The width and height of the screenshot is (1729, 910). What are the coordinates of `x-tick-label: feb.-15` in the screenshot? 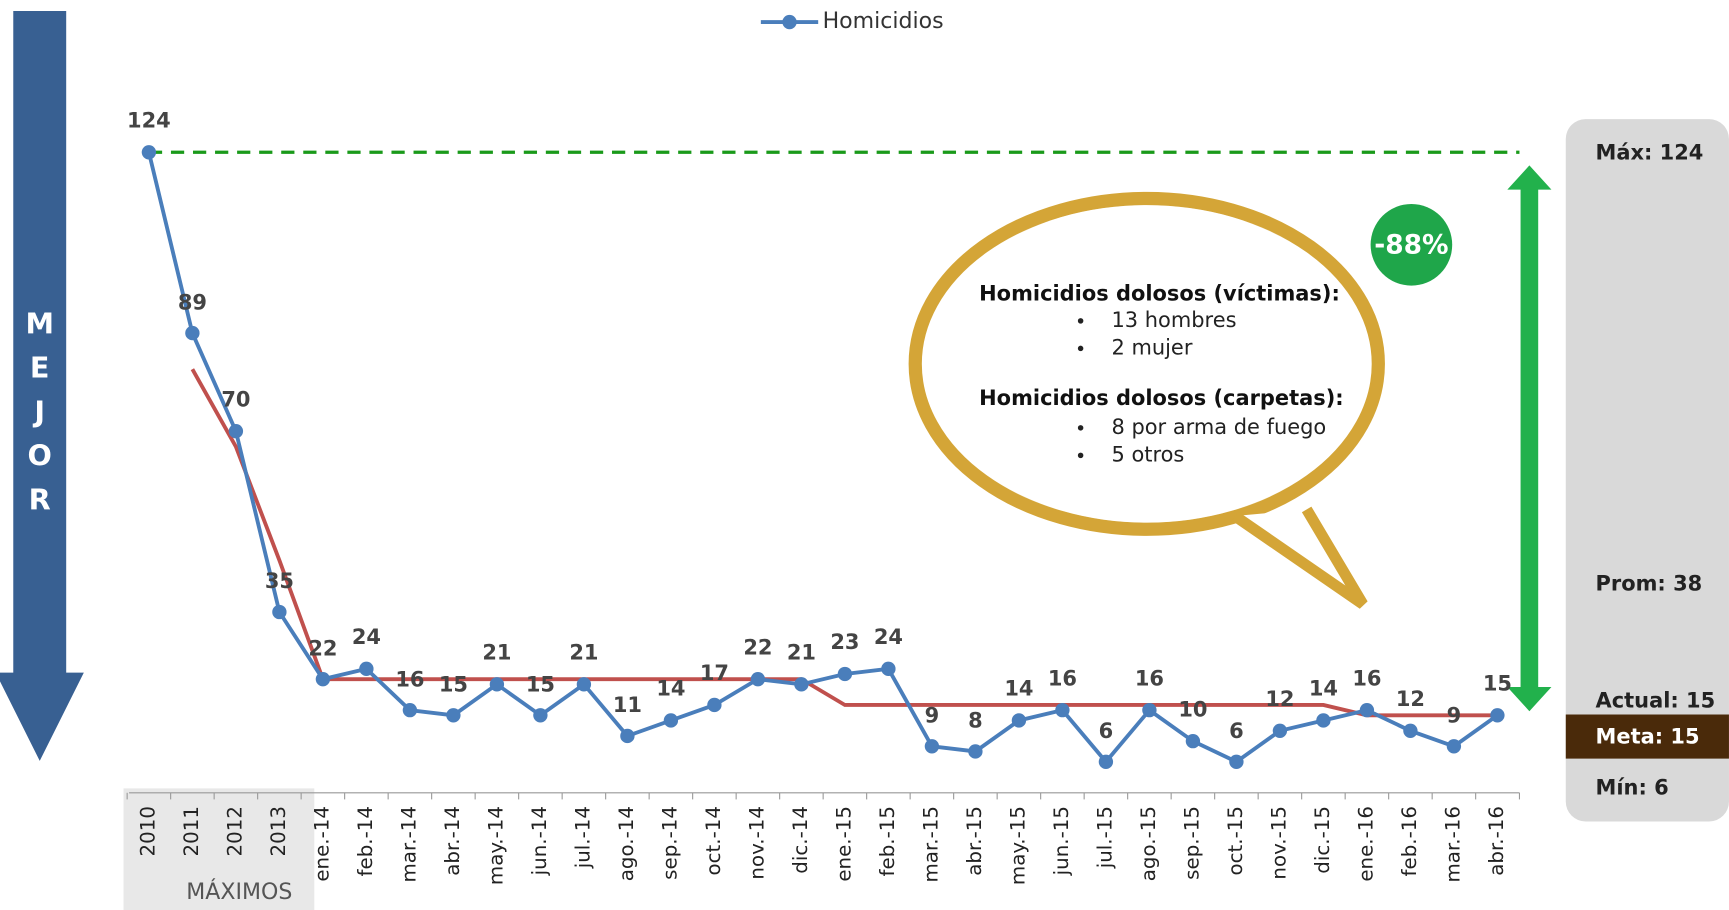 It's located at (887, 841).